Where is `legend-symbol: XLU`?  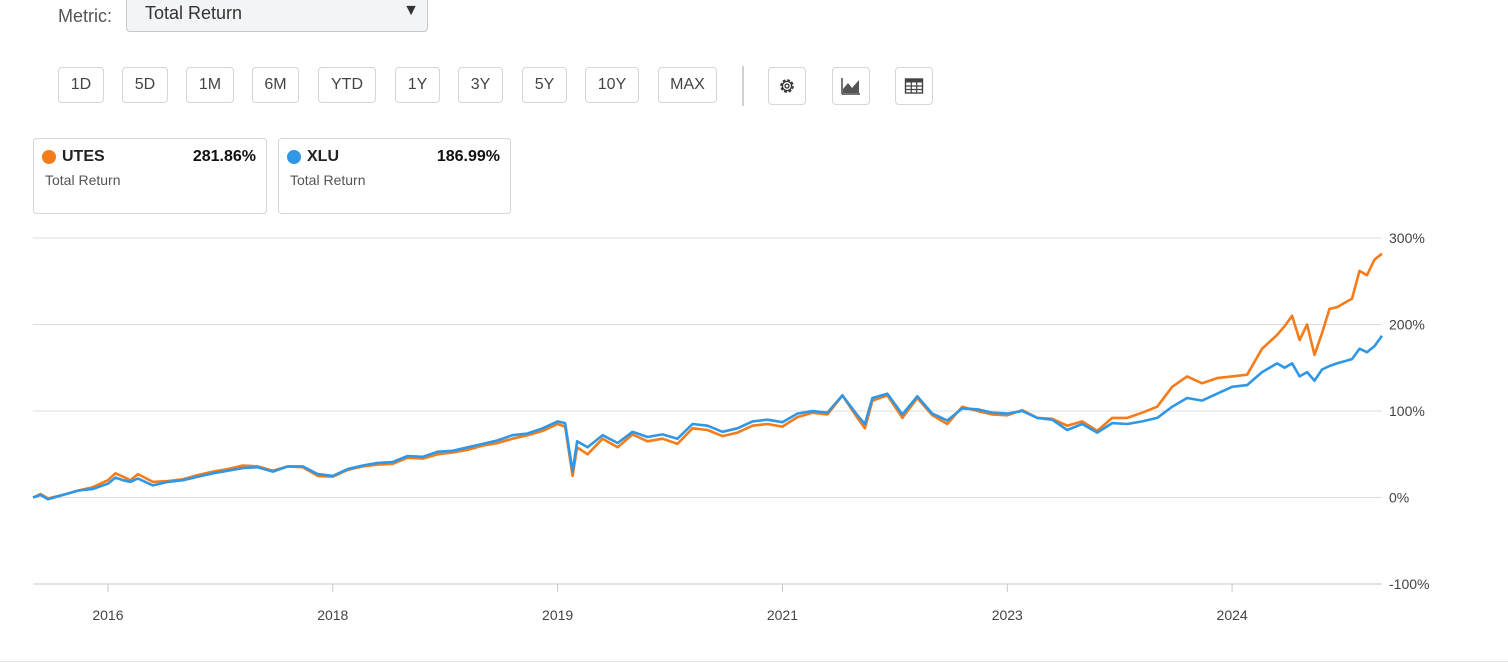 legend-symbol: XLU is located at coordinates (323, 156).